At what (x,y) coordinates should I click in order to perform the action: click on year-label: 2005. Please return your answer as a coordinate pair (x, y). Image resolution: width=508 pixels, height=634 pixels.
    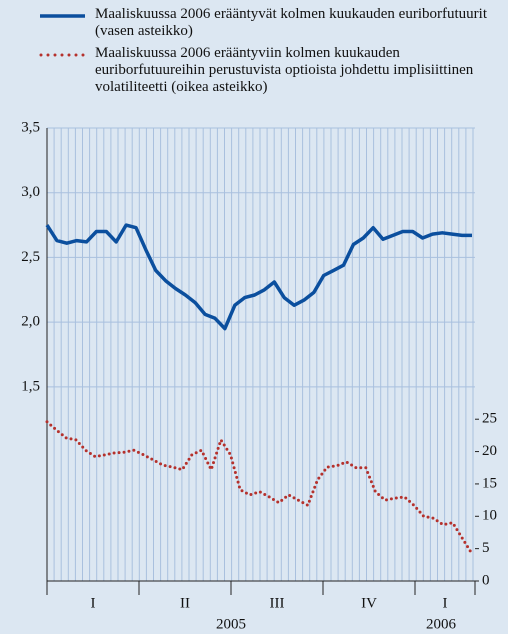
    Looking at the image, I should click on (231, 624).